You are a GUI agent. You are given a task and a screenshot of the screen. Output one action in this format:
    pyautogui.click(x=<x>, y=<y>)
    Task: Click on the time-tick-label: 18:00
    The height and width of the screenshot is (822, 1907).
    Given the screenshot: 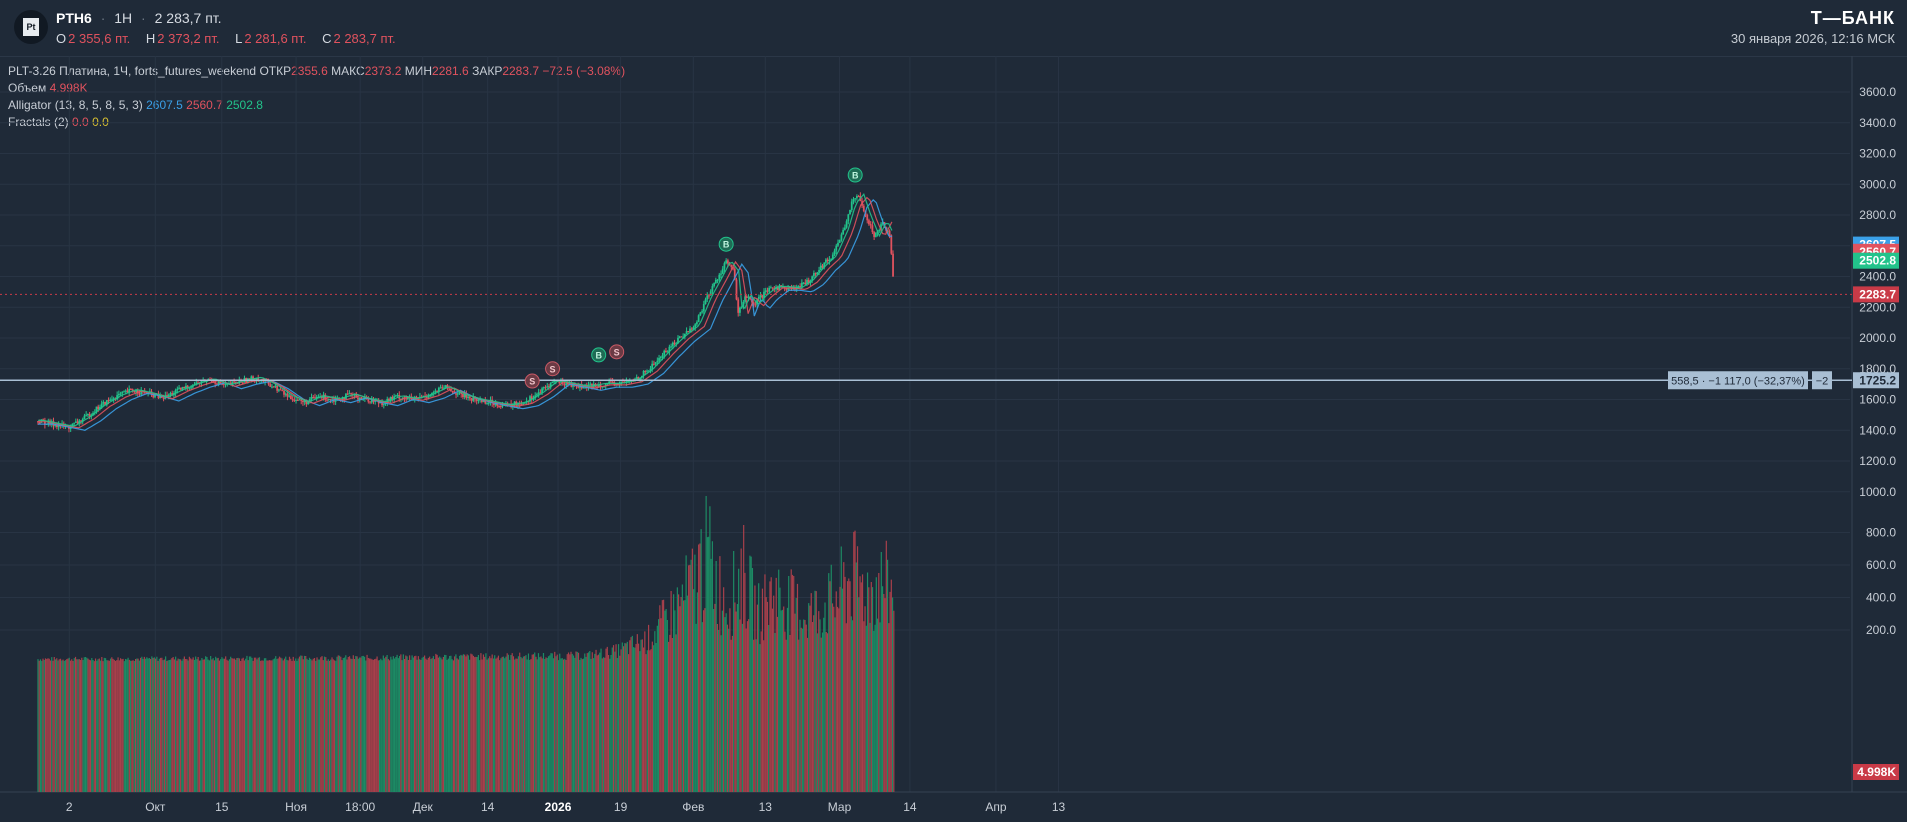 What is the action you would take?
    pyautogui.click(x=360, y=807)
    